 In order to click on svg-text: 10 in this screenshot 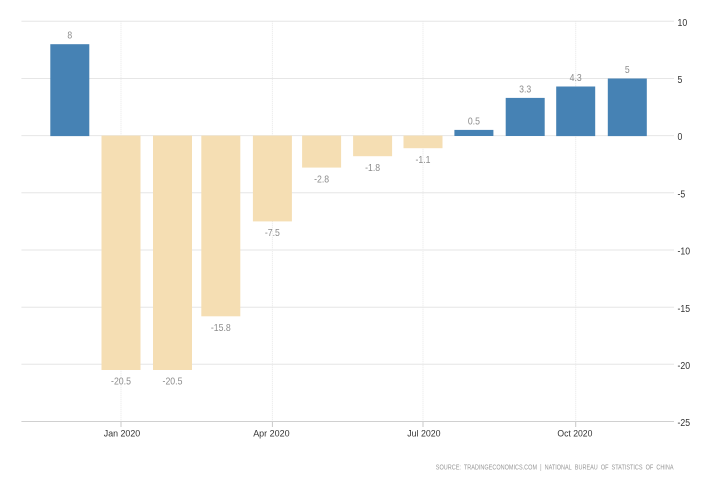, I will do `click(683, 23)`.